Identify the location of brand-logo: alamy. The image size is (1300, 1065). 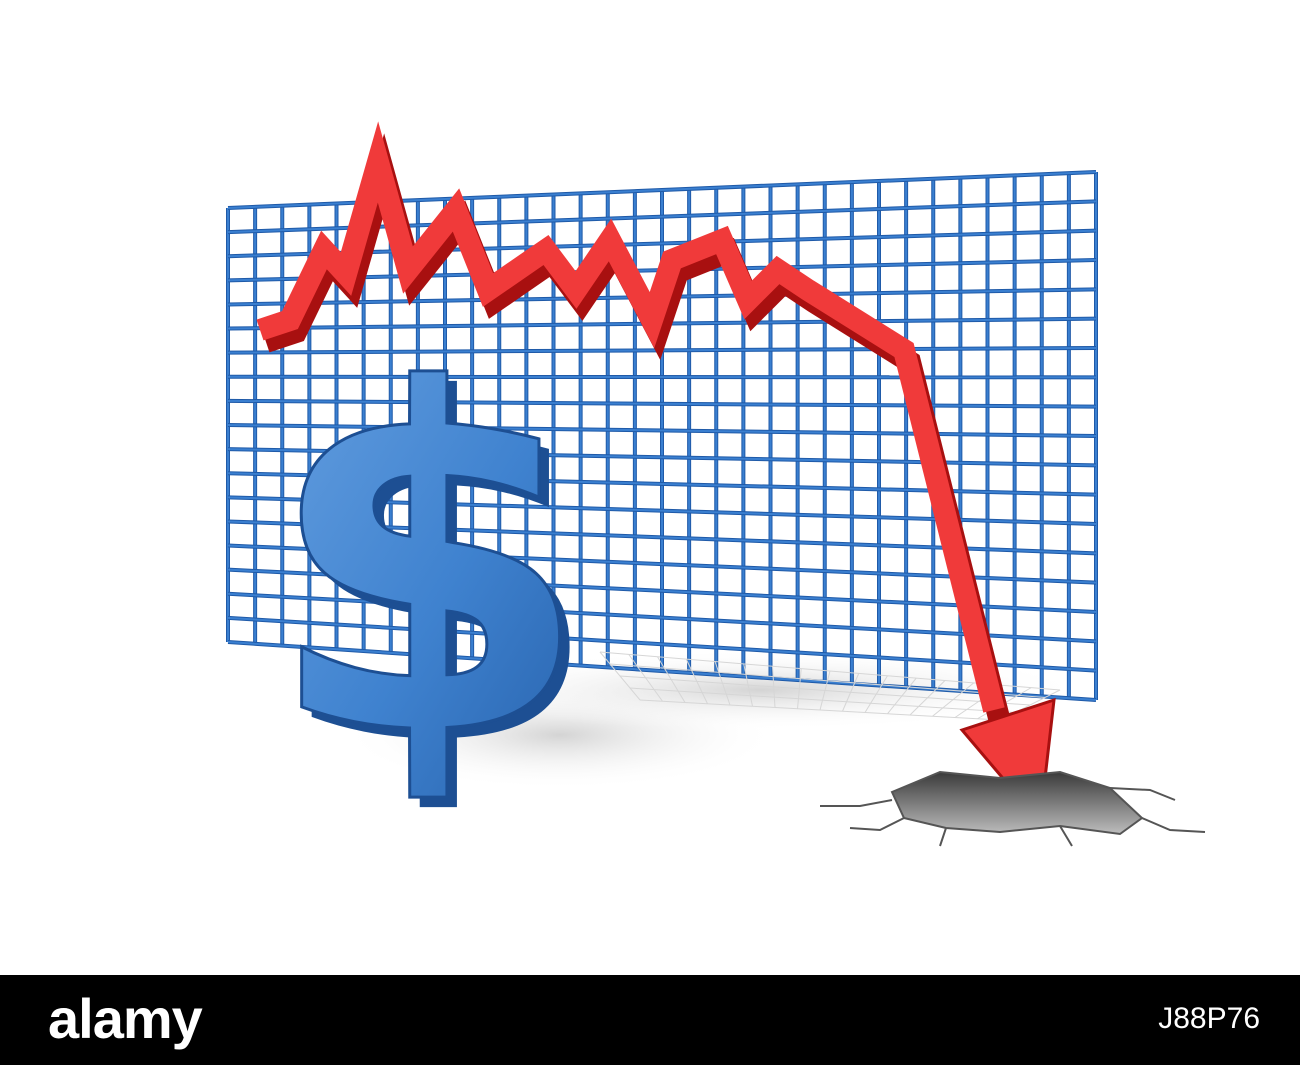
(125, 1018).